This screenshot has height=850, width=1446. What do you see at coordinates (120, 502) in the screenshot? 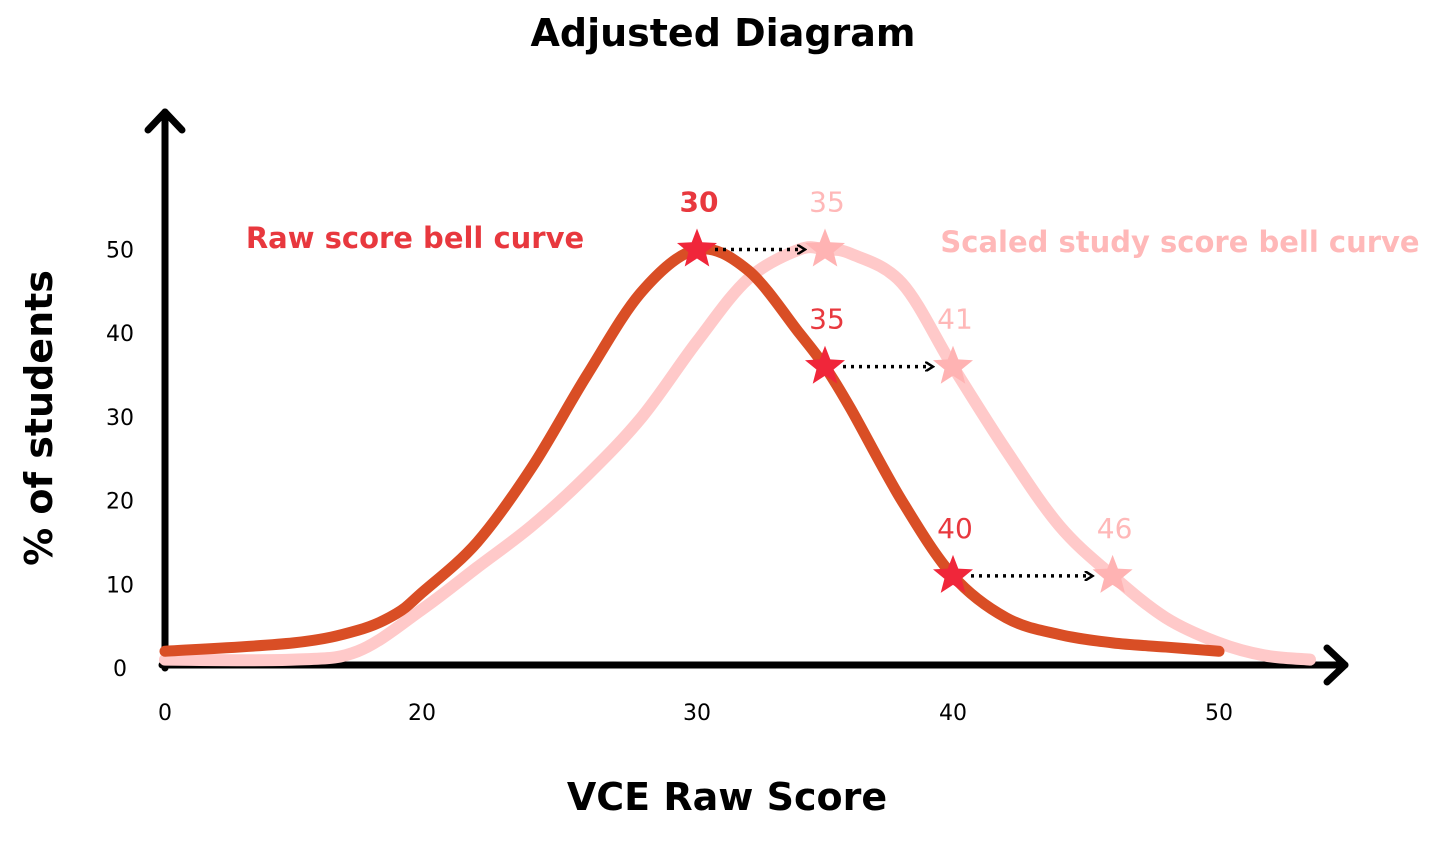
I see `y-tick-label: 20` at bounding box center [120, 502].